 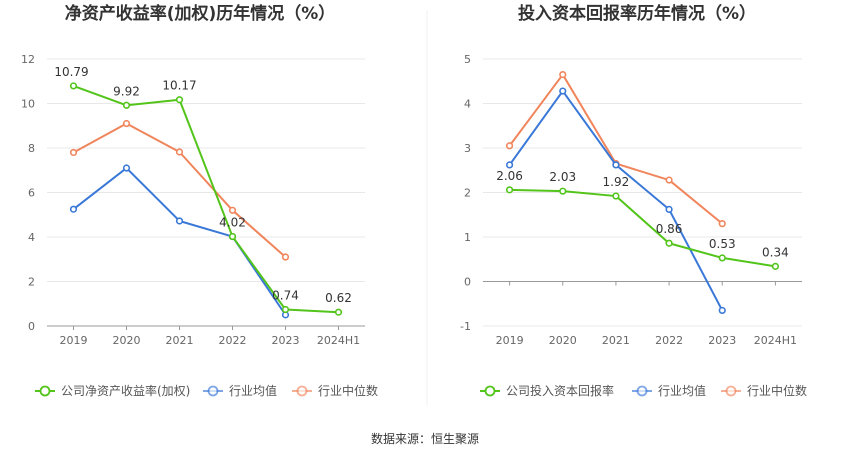 What do you see at coordinates (31, 282) in the screenshot?
I see `chart1-y-tick-label: 2` at bounding box center [31, 282].